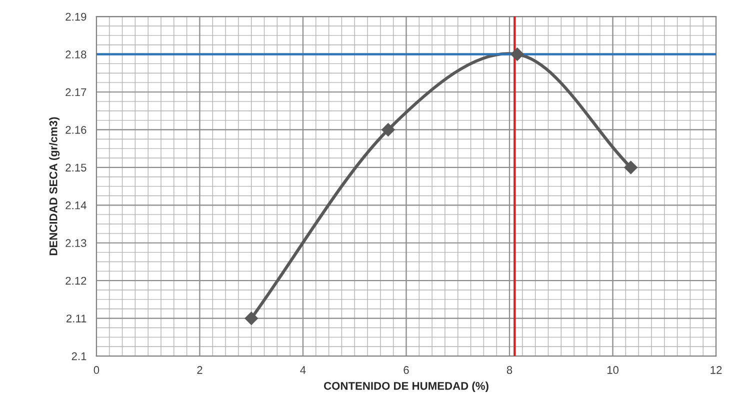 This screenshot has width=742, height=414. Describe the element at coordinates (509, 370) in the screenshot. I see `x-tick-label: 8` at that location.